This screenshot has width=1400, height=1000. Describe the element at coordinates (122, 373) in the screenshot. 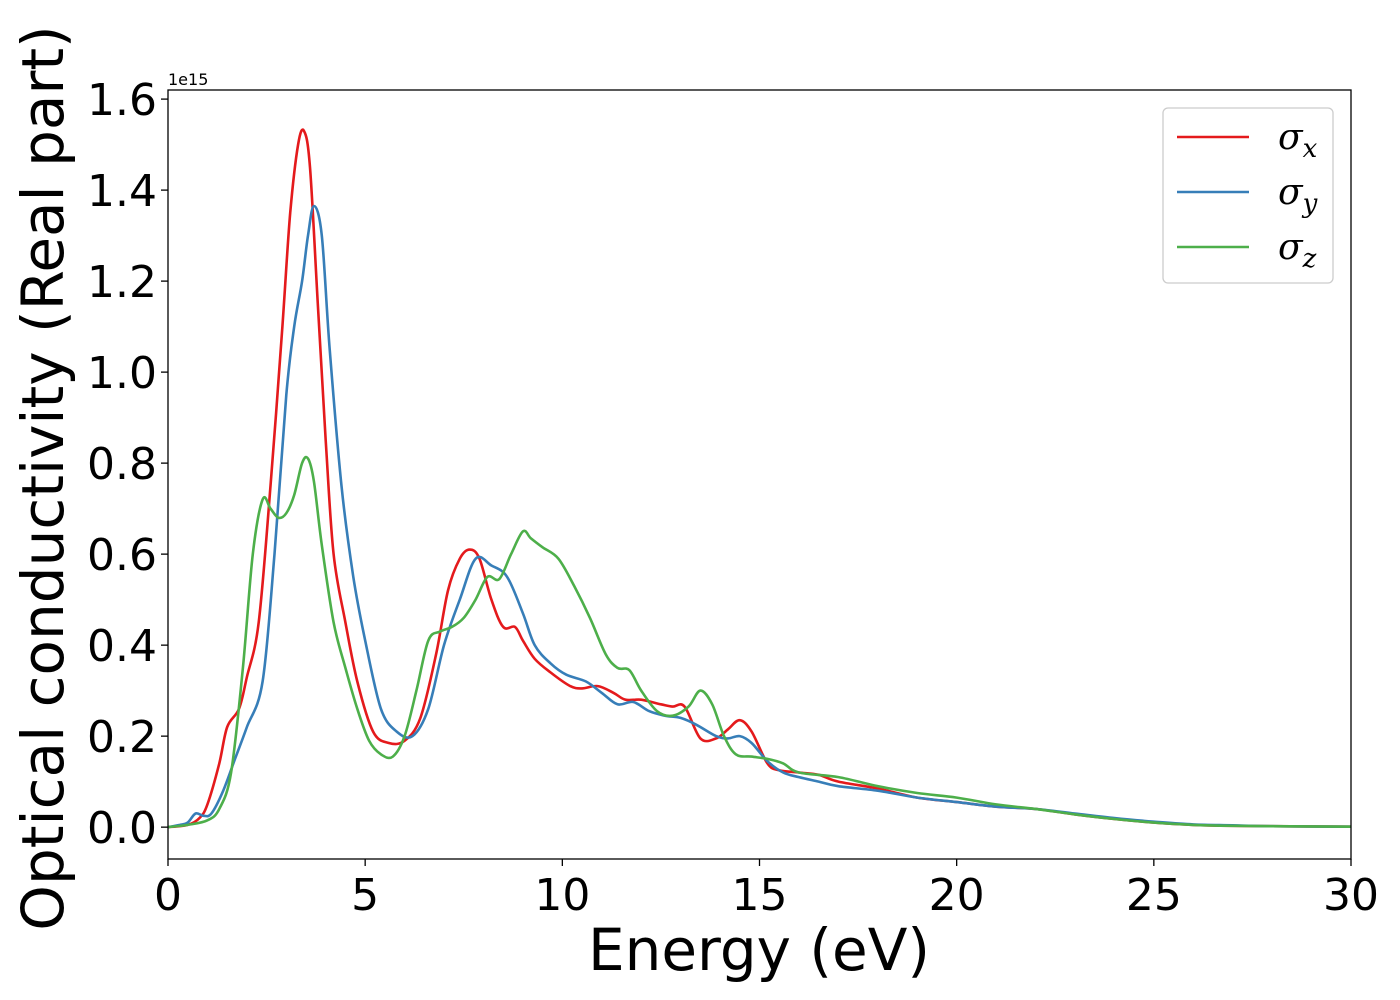

I see `y-tick-label: 1.0` at that location.